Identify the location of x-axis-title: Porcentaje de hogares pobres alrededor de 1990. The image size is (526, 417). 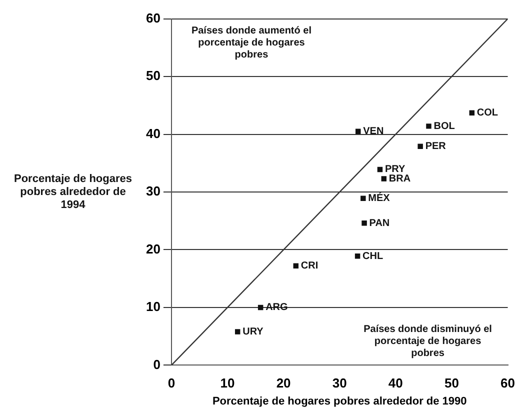
(339, 401).